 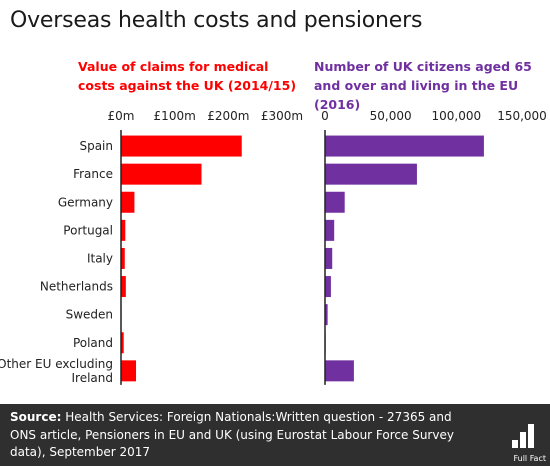 What do you see at coordinates (88, 230) in the screenshot?
I see `category-label: Portugal` at bounding box center [88, 230].